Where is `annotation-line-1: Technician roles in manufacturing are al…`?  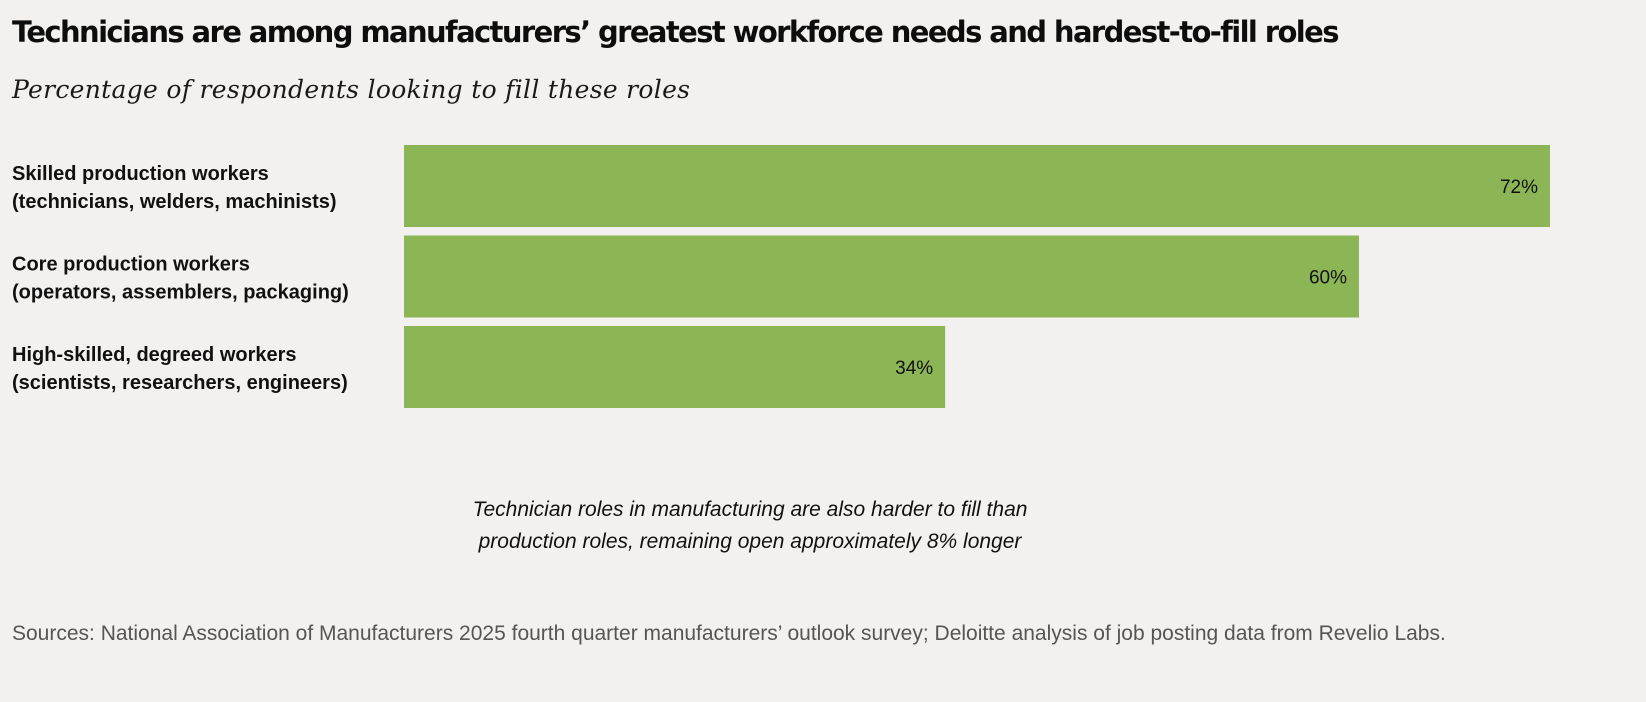
annotation-line-1: Technician roles in manufacturing are al… is located at coordinates (750, 509).